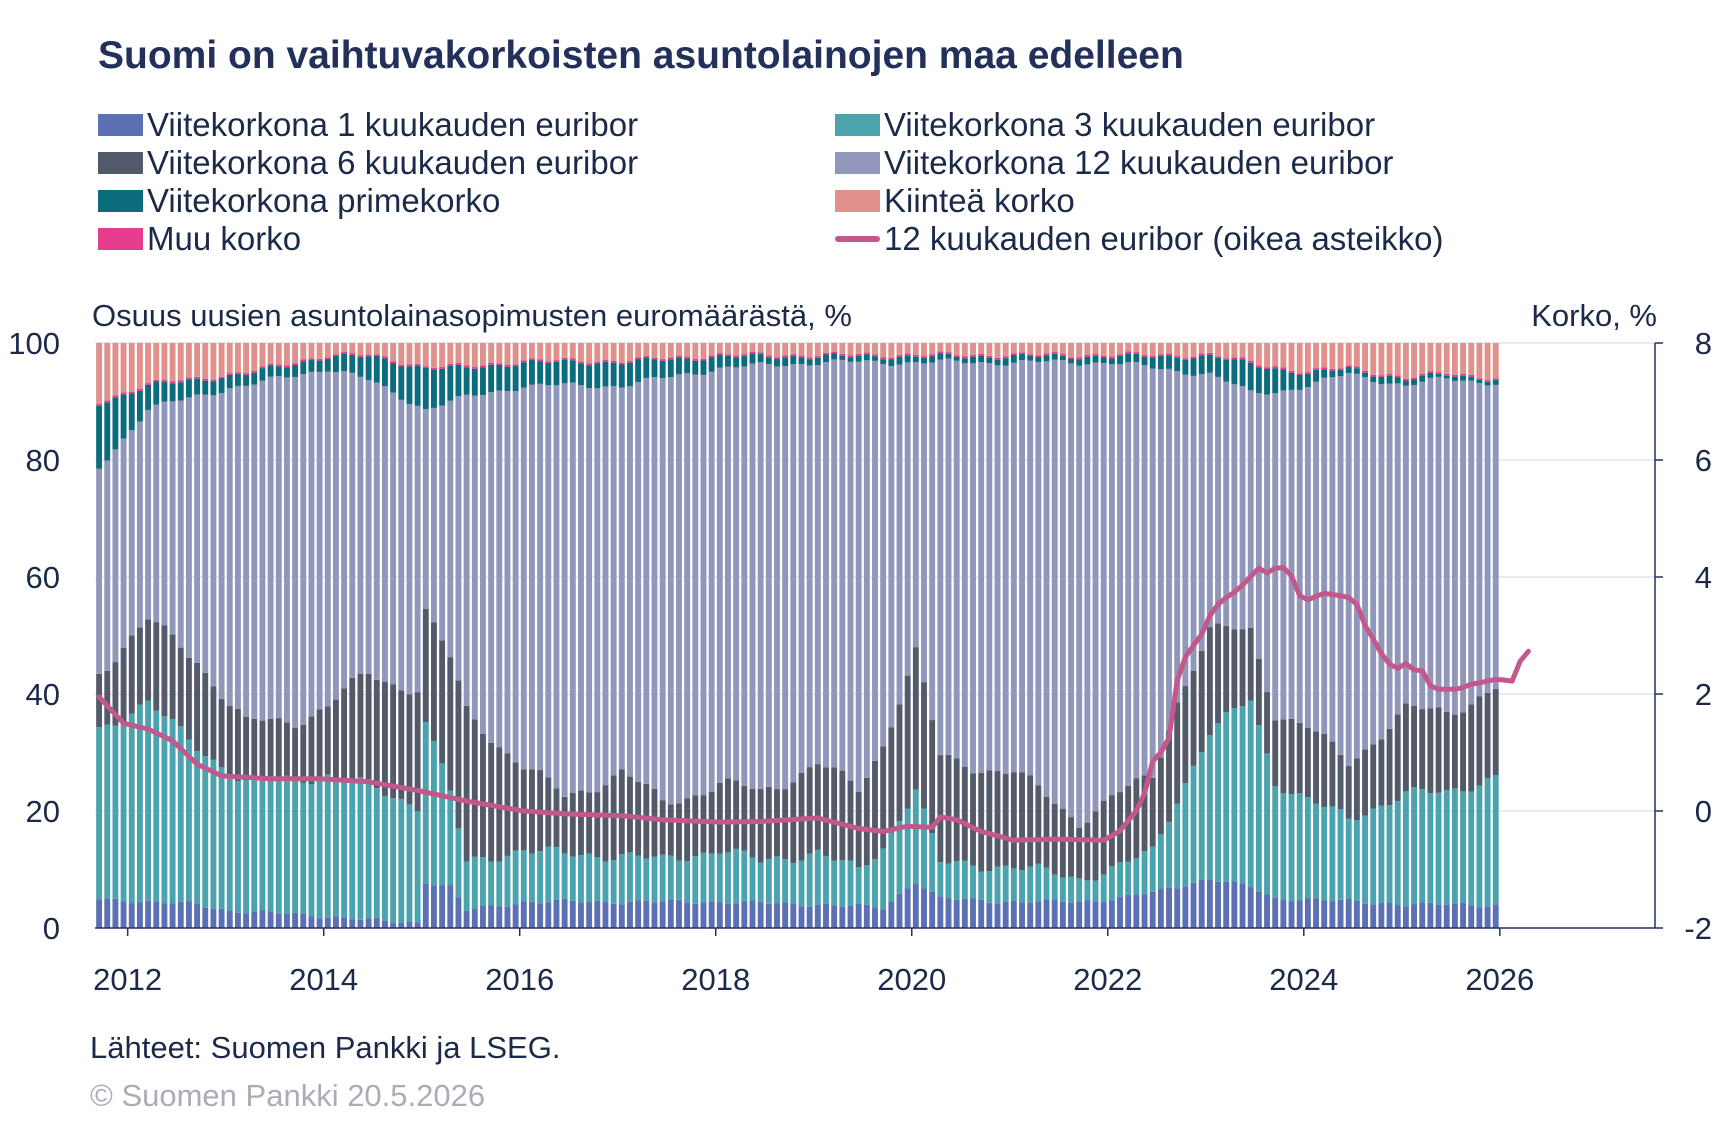 This screenshot has height=1122, width=1719. What do you see at coordinates (1703, 460) in the screenshot?
I see `right-tick-label: 6` at bounding box center [1703, 460].